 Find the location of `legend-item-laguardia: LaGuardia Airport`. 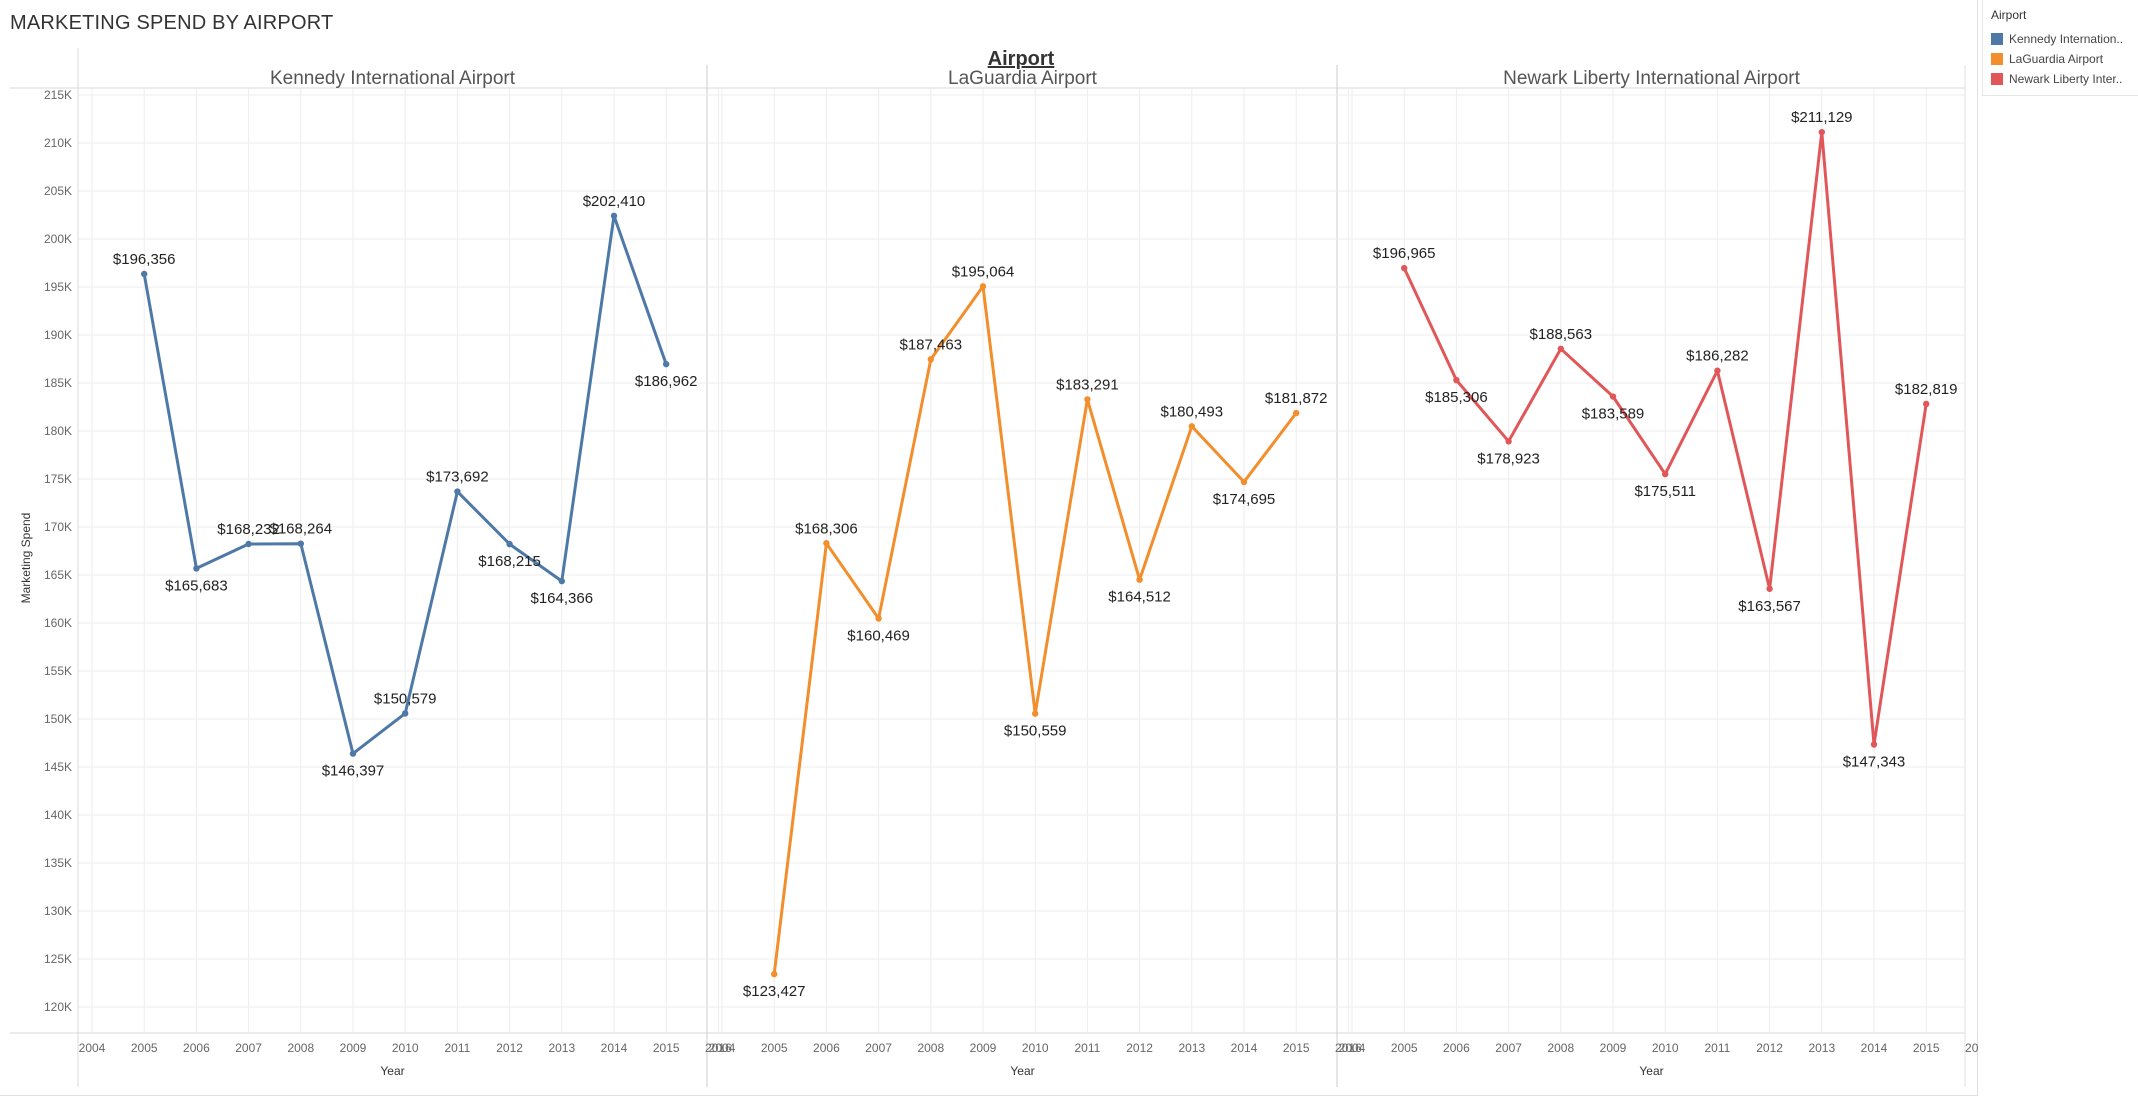

legend-item-laguardia: LaGuardia Airport is located at coordinates (2064, 59).